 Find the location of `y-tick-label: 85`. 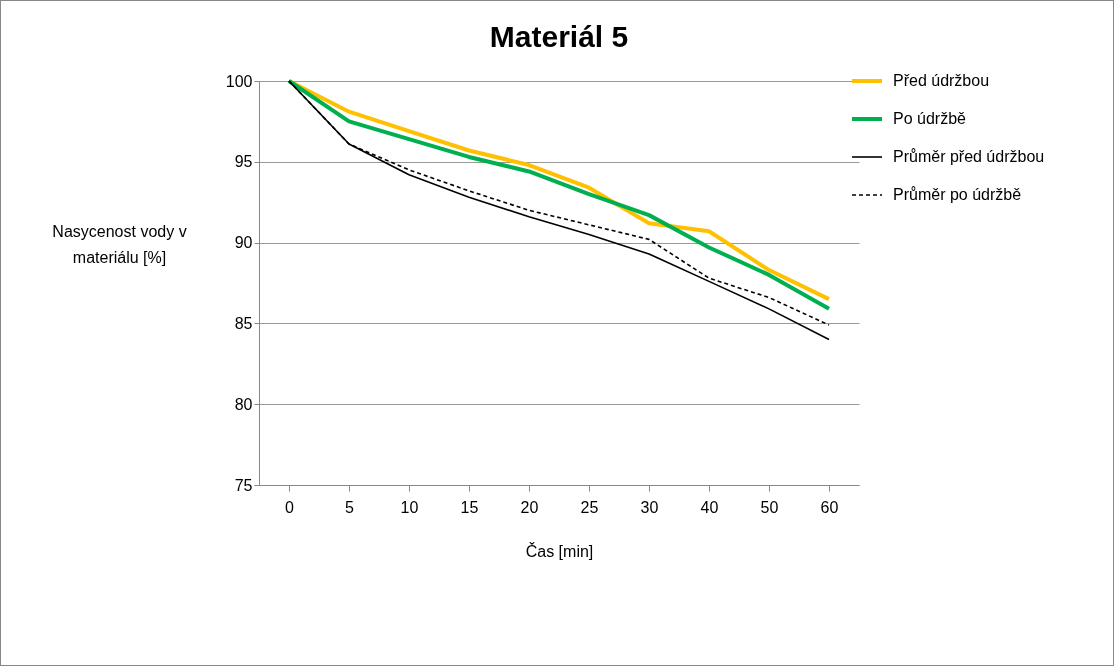

y-tick-label: 85 is located at coordinates (243, 323).